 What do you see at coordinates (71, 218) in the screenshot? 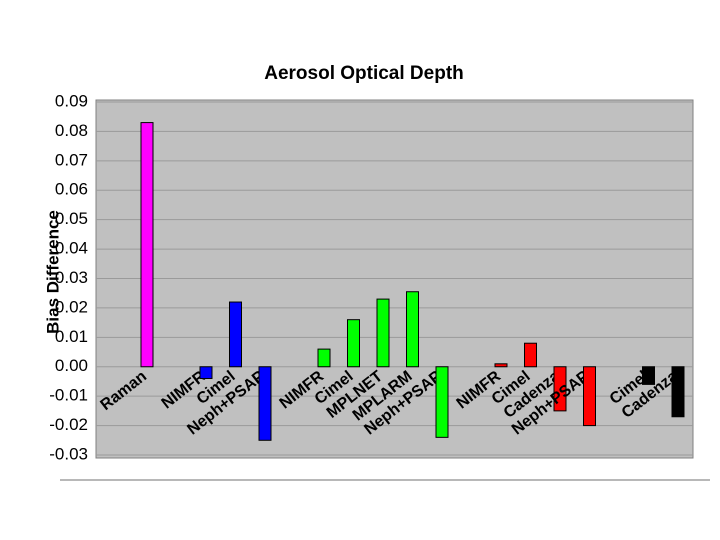
I see `y-tick-label: 0.05` at bounding box center [71, 218].